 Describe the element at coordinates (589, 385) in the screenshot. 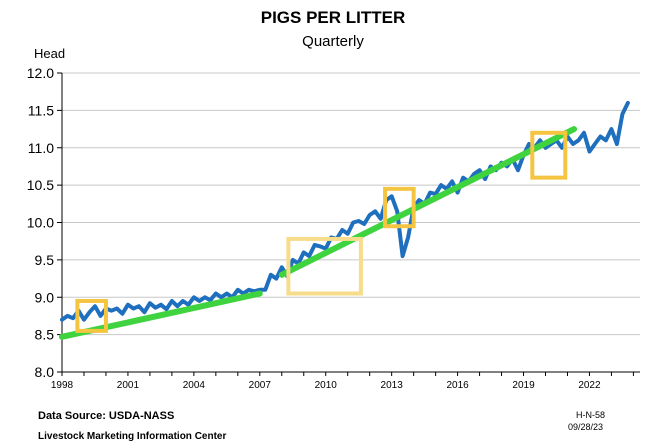

I see `x-tick-label: 2022` at that location.